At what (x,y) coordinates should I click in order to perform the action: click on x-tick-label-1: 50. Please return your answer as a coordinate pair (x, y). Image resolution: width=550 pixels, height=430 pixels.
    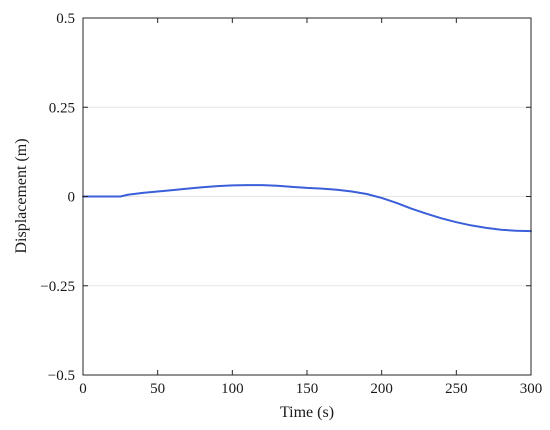
    Looking at the image, I should click on (157, 389).